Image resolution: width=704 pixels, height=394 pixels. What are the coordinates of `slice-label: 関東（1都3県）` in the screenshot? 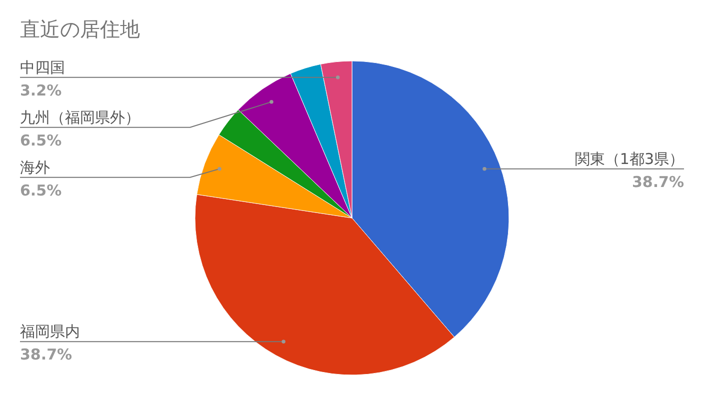 It's located at (629, 159).